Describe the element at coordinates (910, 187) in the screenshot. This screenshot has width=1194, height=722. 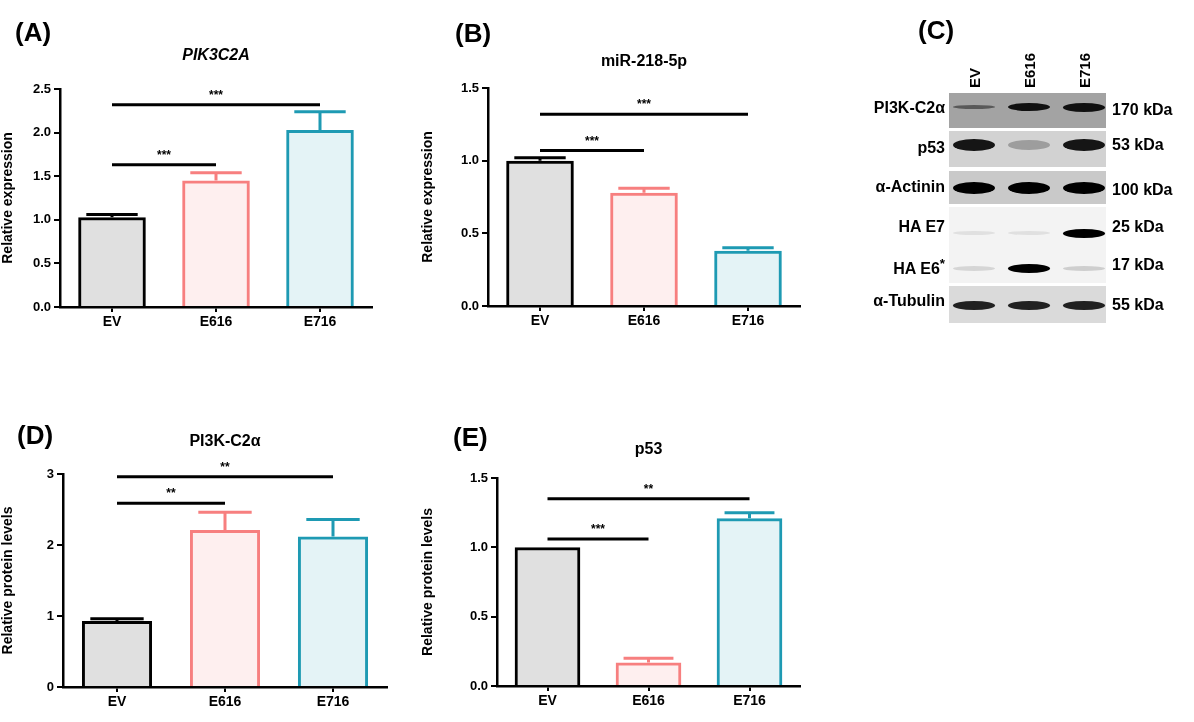
I see `category-label: α-Actinin` at that location.